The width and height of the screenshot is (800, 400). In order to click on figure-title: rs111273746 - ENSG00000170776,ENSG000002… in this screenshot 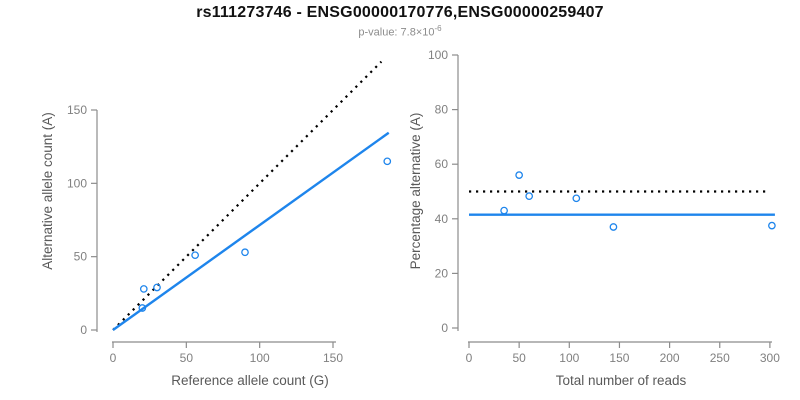, I will do `click(400, 12)`.